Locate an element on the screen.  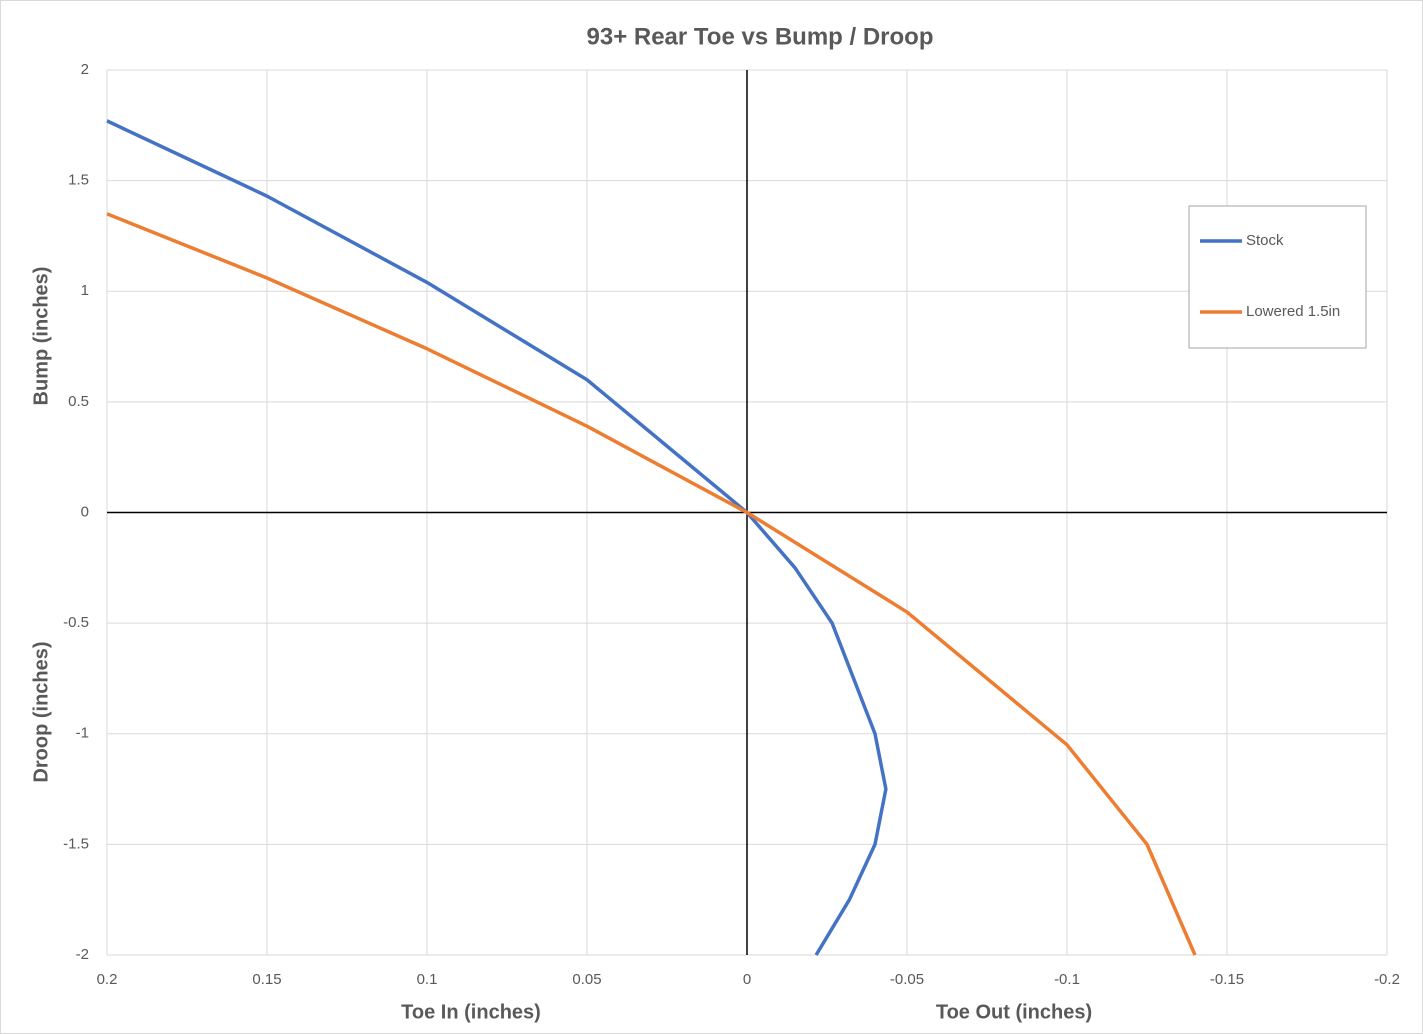
x-tick-label: 0.15 is located at coordinates (266, 979).